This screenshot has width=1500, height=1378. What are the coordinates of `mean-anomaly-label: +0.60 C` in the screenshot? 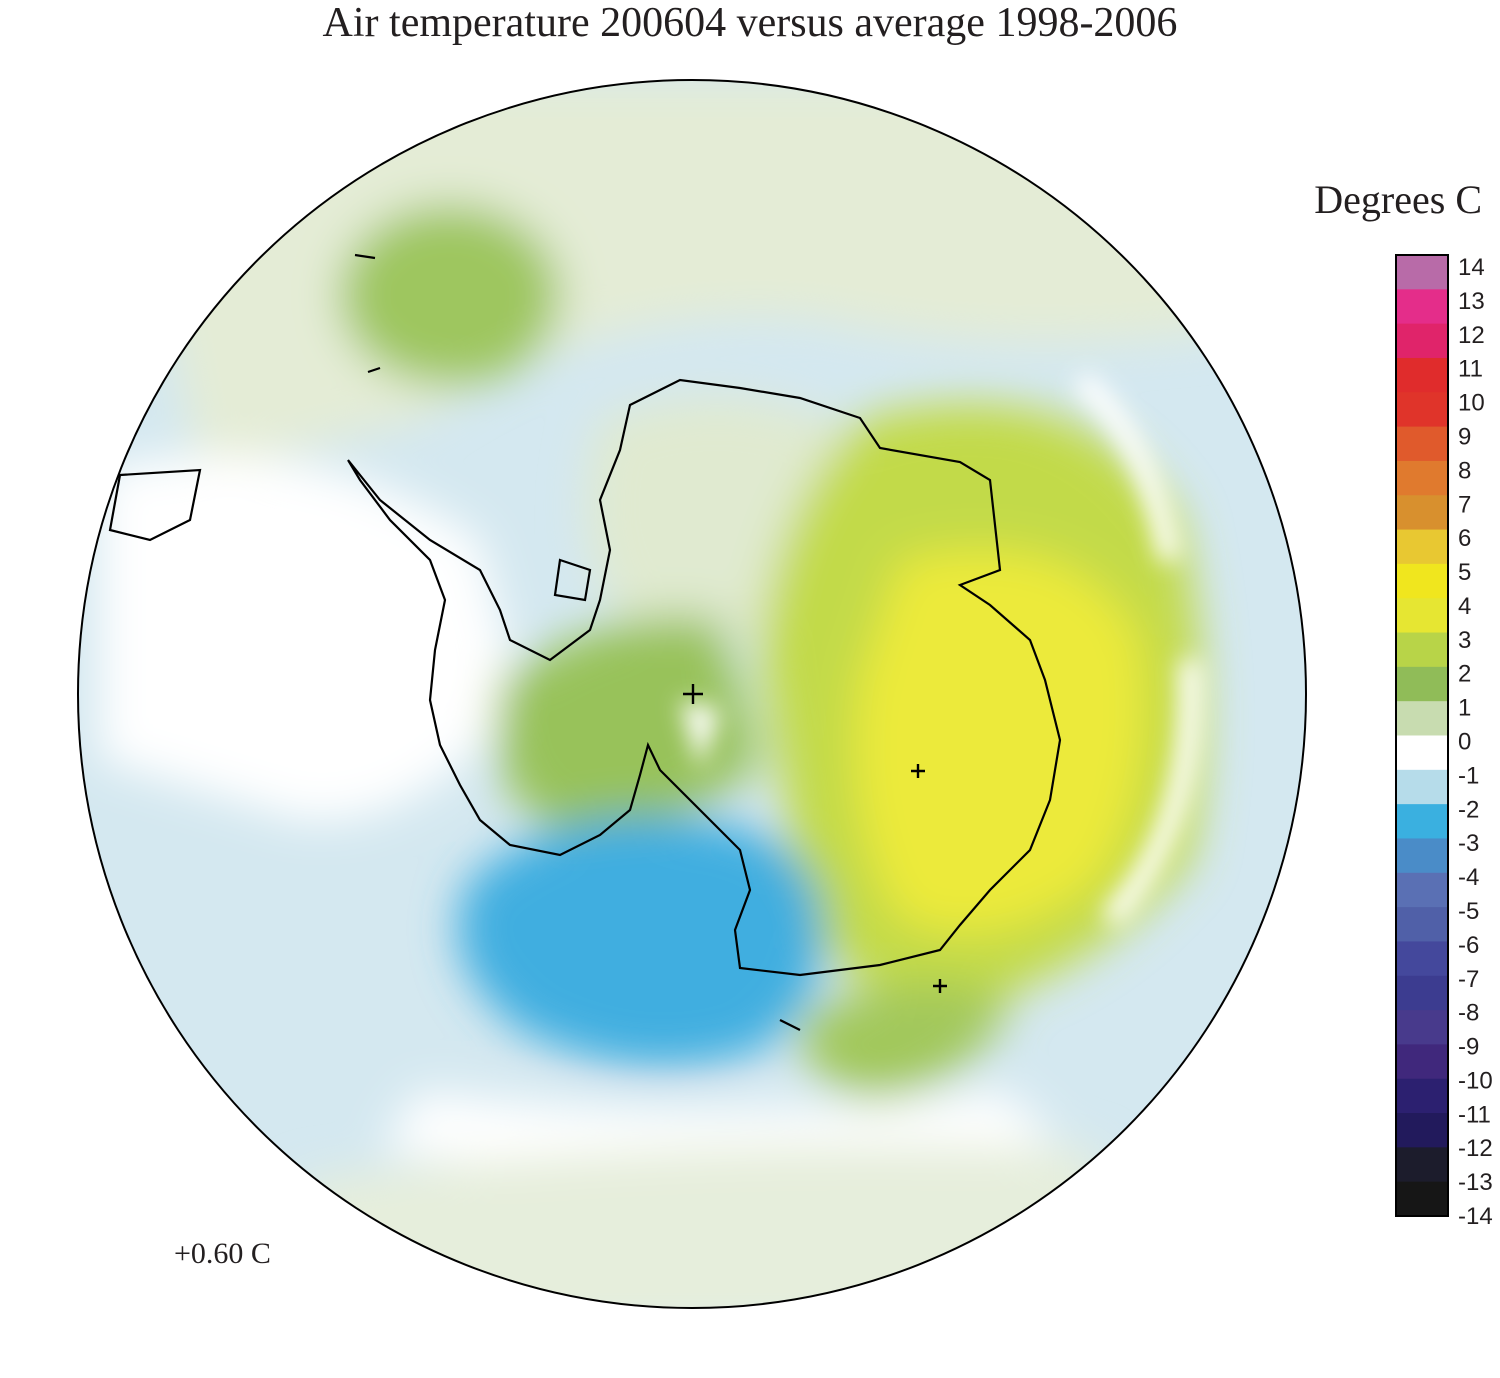 It's located at (222, 1253).